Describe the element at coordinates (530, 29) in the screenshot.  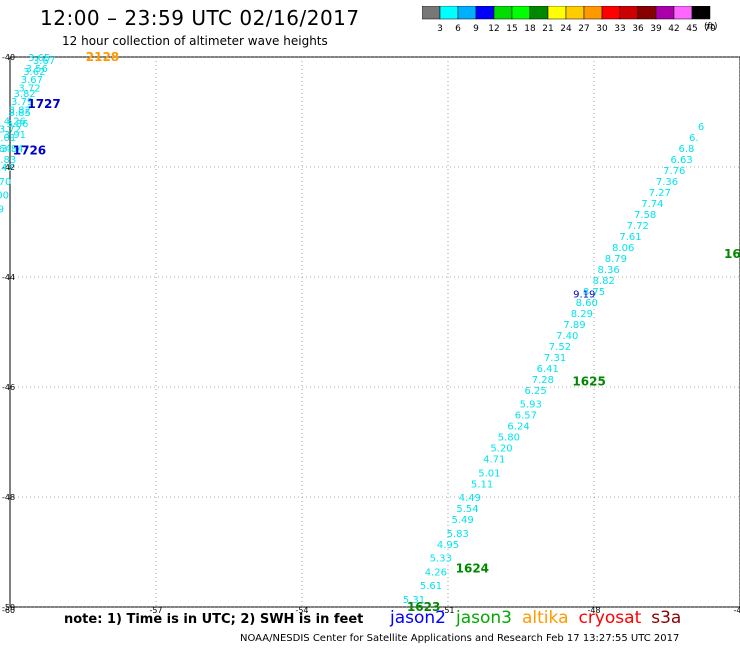
I see `colorbar-label: 18` at that location.